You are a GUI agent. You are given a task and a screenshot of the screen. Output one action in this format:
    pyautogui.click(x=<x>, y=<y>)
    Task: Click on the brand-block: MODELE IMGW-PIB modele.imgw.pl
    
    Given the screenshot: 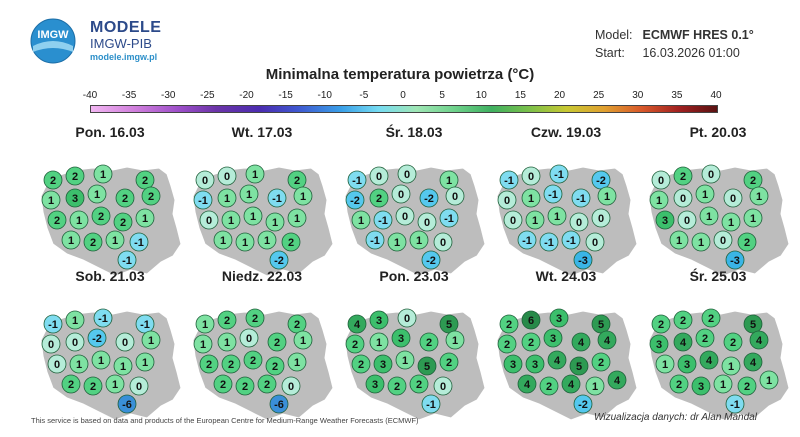 What is the action you would take?
    pyautogui.click(x=125, y=41)
    